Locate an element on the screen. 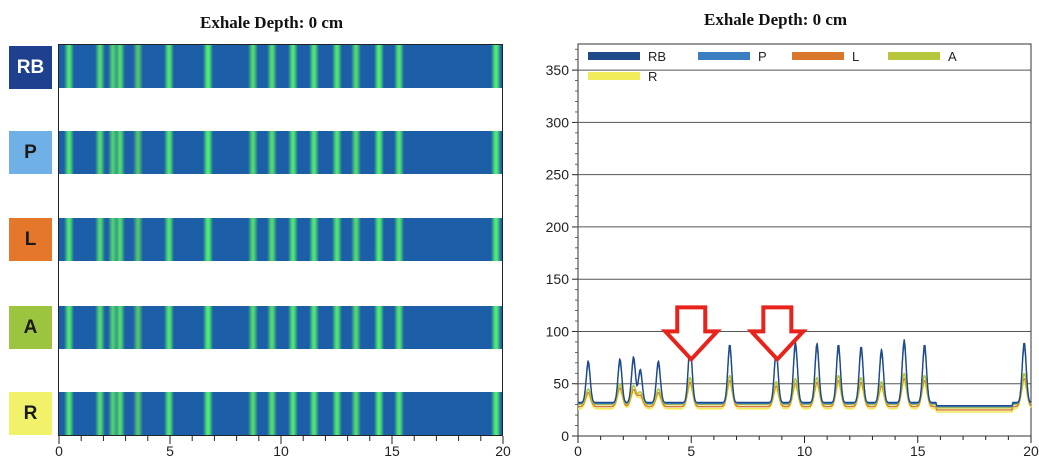 The width and height of the screenshot is (1039, 459). y-tick-label: 350 is located at coordinates (558, 70).